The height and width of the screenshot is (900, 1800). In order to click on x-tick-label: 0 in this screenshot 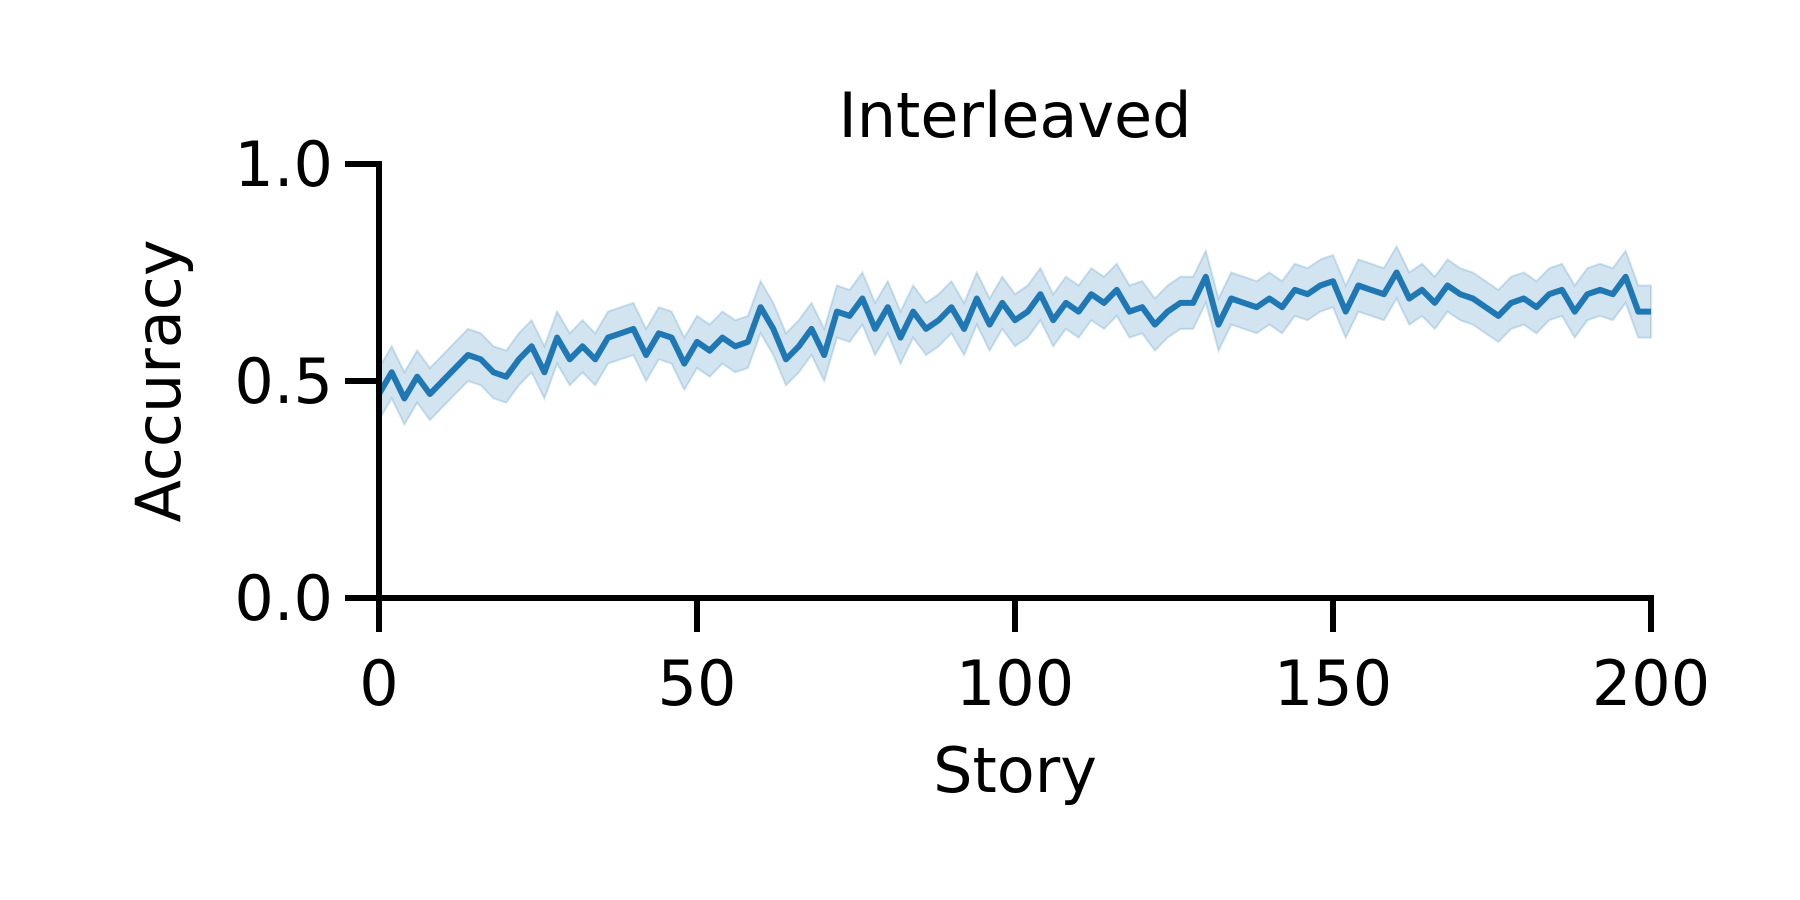, I will do `click(378, 683)`.